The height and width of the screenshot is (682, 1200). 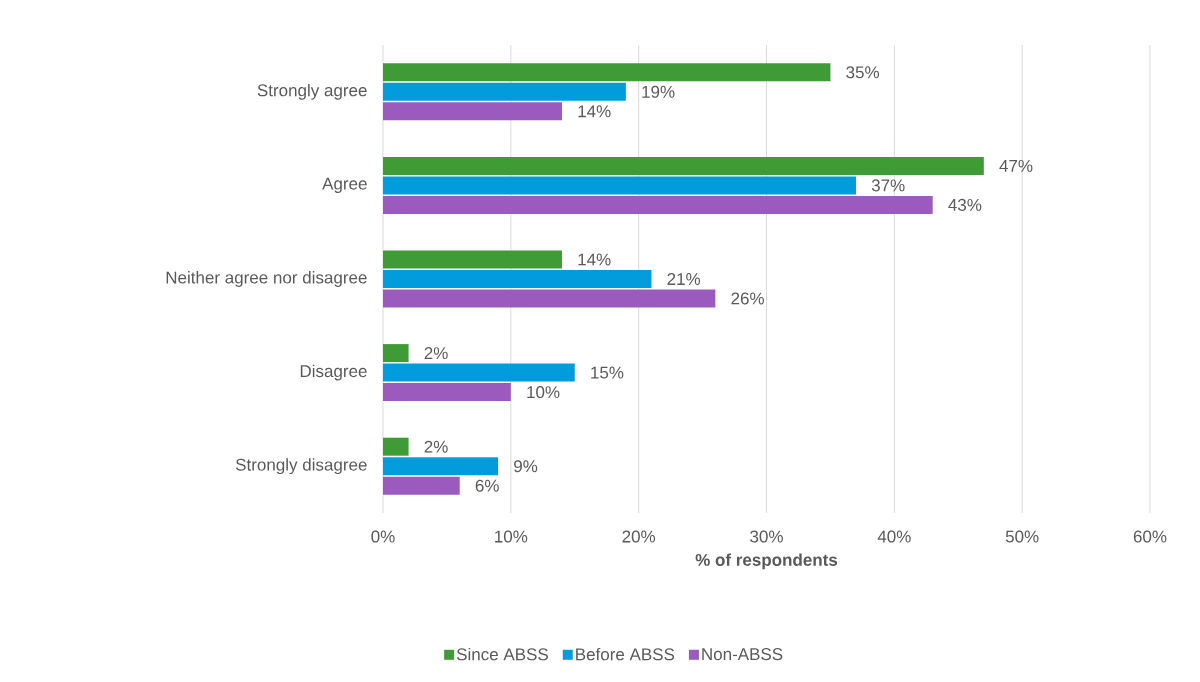 What do you see at coordinates (487, 485) in the screenshot?
I see `data-label: 6%` at bounding box center [487, 485].